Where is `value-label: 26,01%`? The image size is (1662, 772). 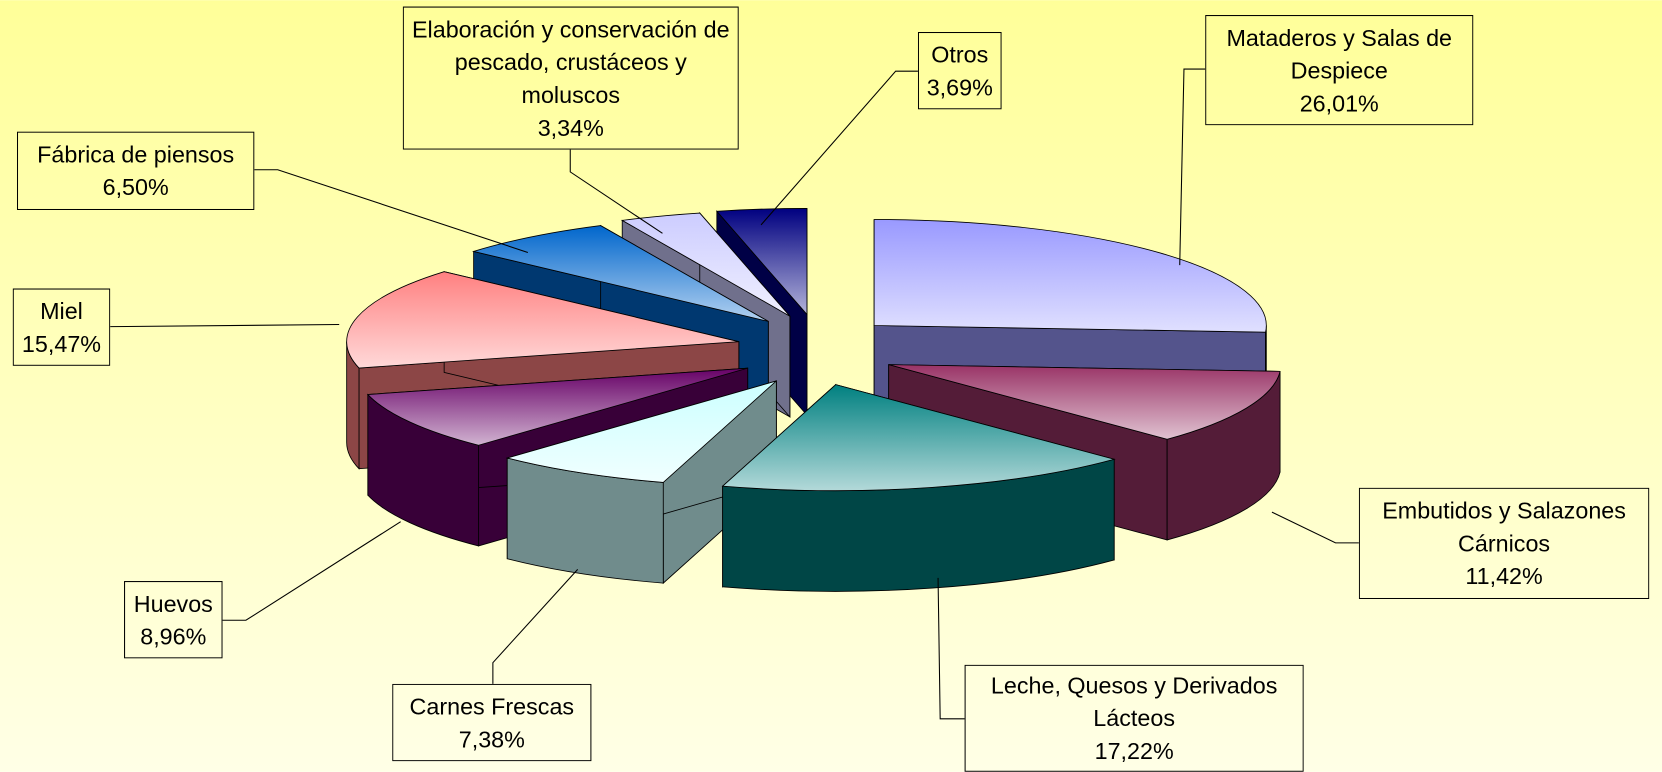 value-label: 26,01% is located at coordinates (1339, 103).